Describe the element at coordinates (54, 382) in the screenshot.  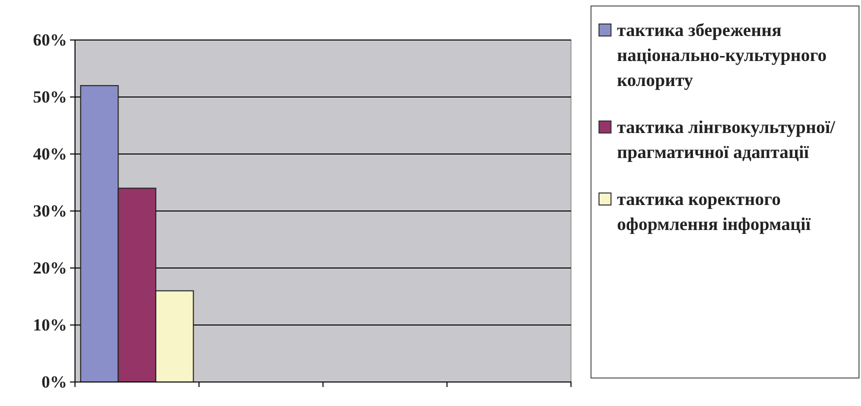
I see `y-tick-label: 0%` at that location.